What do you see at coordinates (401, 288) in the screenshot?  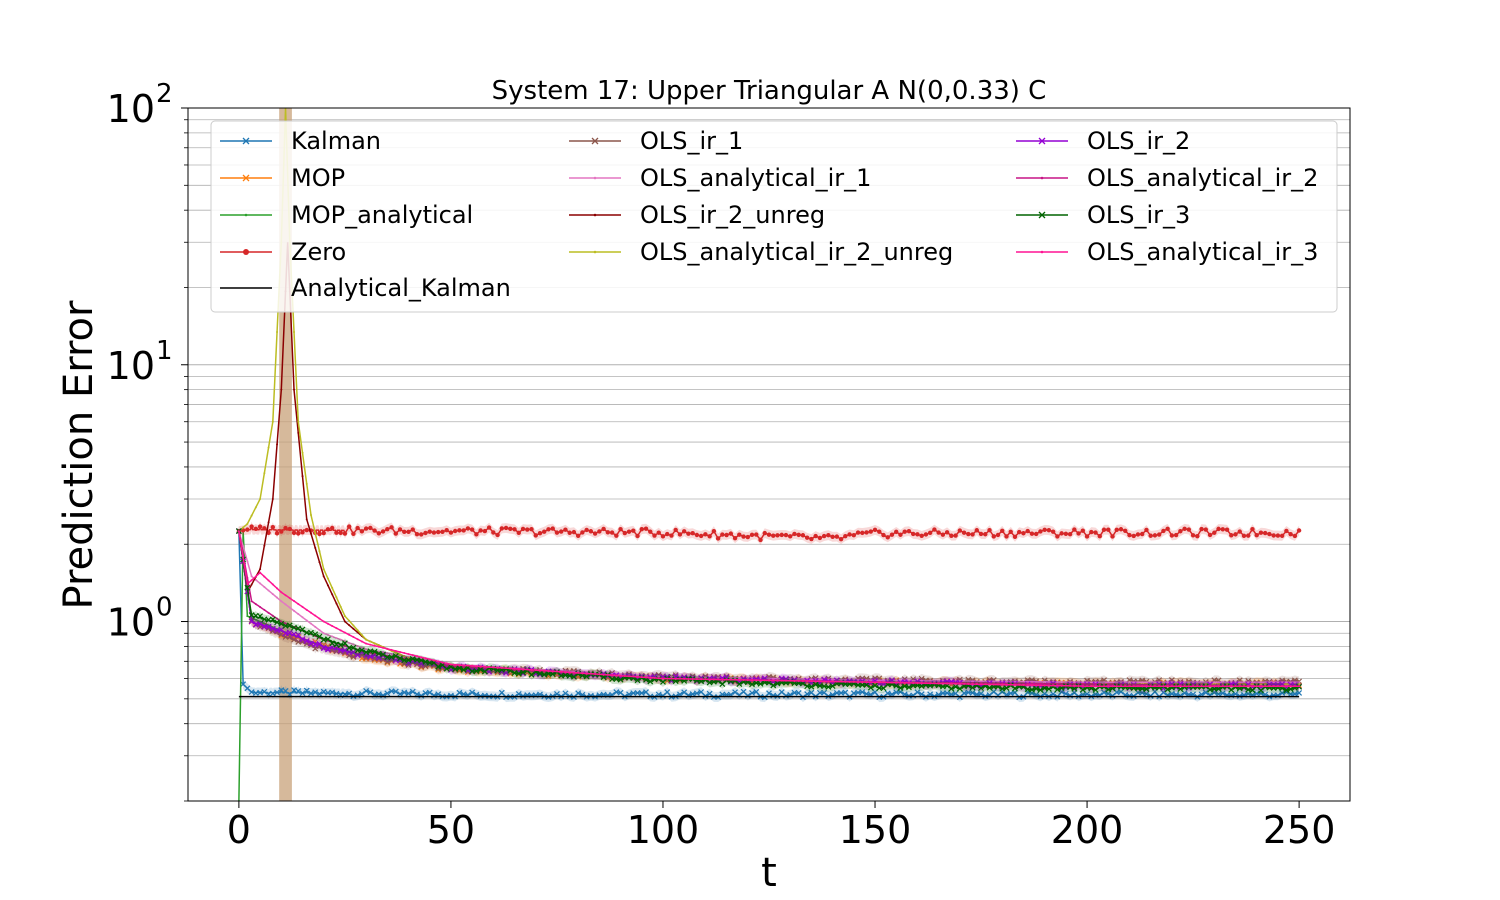 I see `legend-label: Analytical_Kalman` at bounding box center [401, 288].